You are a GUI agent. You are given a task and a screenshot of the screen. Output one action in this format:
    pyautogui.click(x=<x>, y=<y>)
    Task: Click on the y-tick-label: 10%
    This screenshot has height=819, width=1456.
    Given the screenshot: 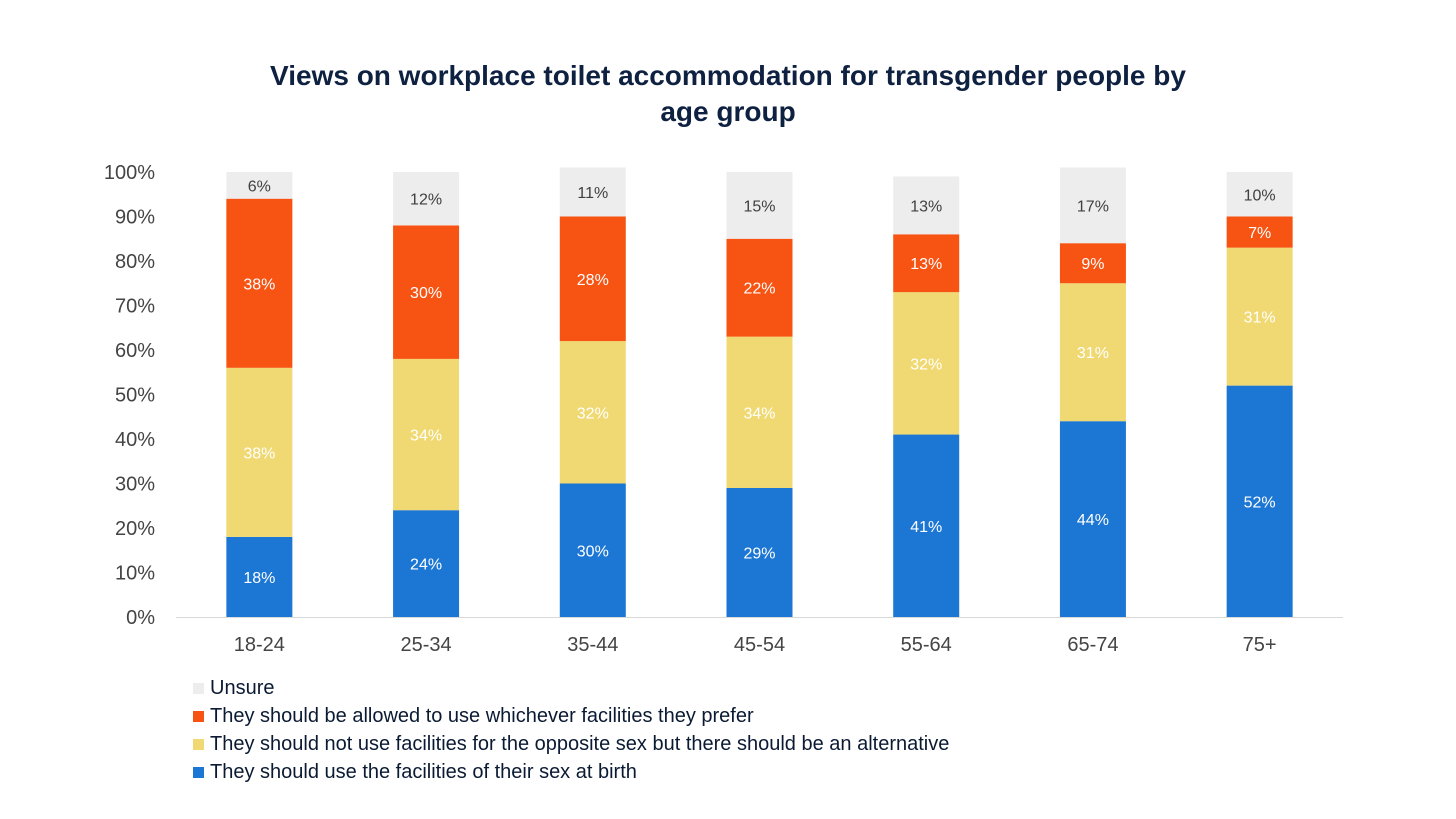 What is the action you would take?
    pyautogui.click(x=135, y=574)
    